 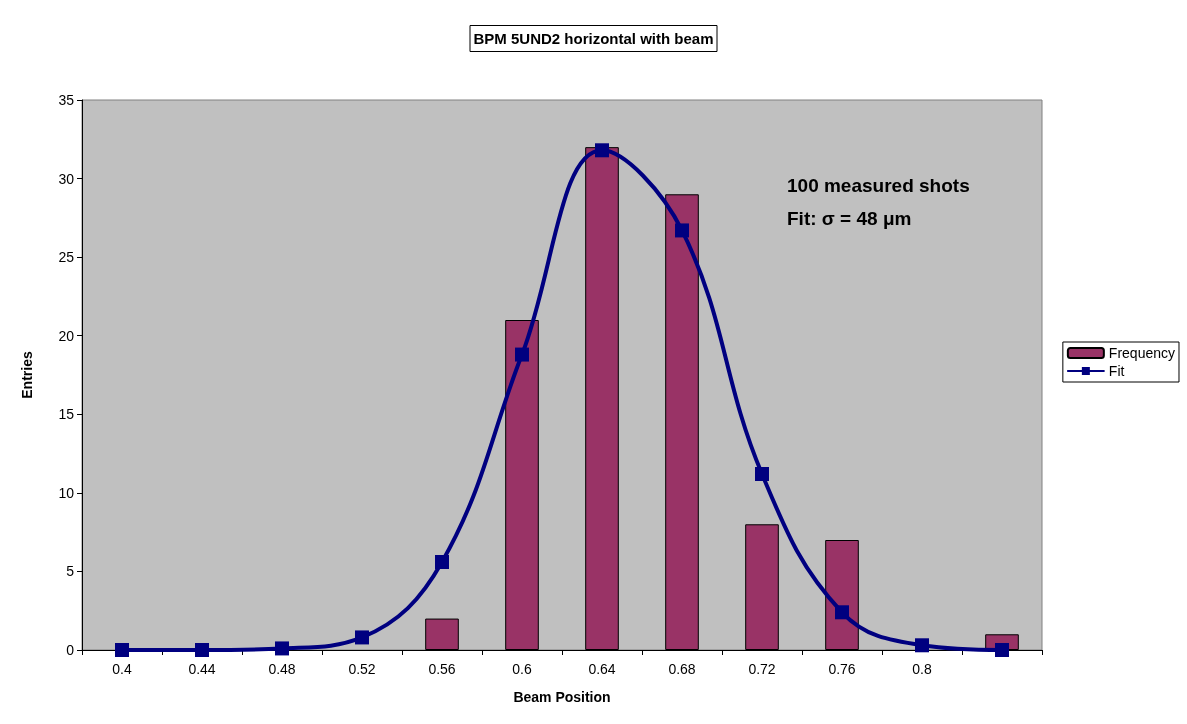 I want to click on x-tick-label: 0.72, so click(x=762, y=669).